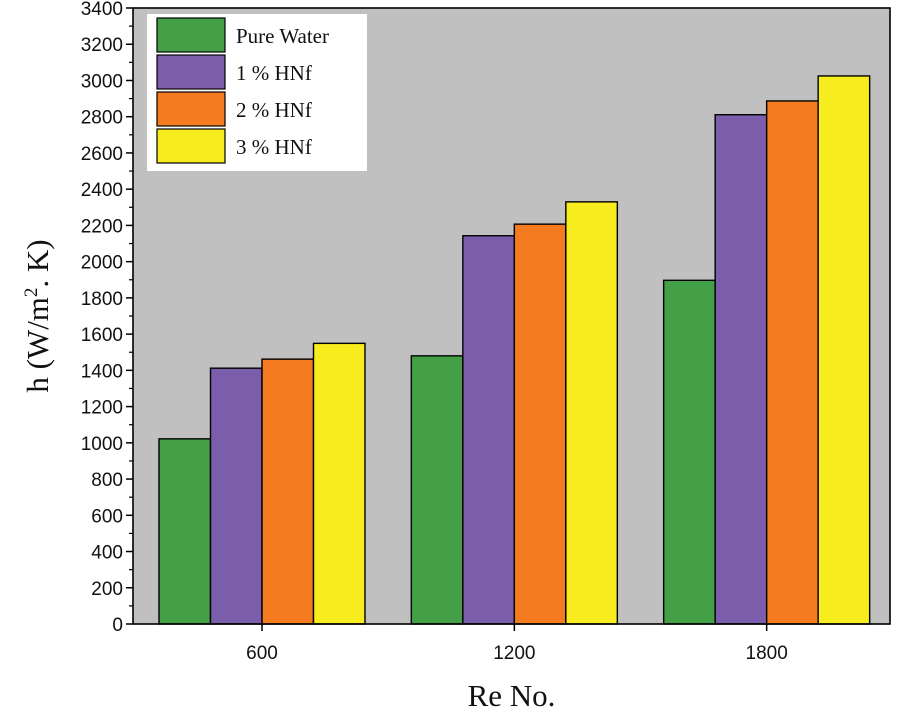 The height and width of the screenshot is (719, 905). Describe the element at coordinates (102, 263) in the screenshot. I see `y-tick-label: 2000` at that location.